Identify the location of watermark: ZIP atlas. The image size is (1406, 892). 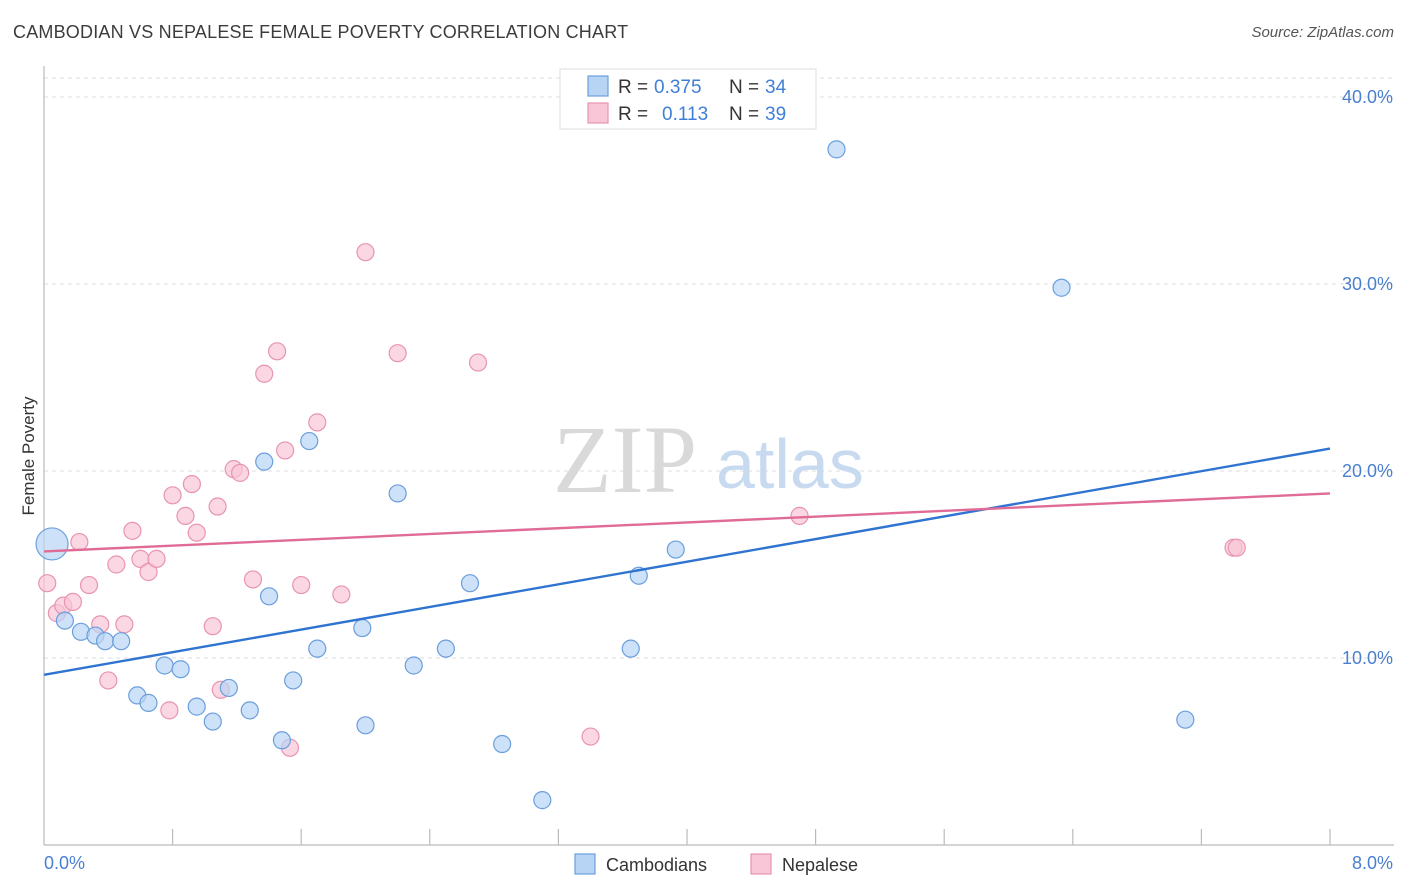
(708, 459).